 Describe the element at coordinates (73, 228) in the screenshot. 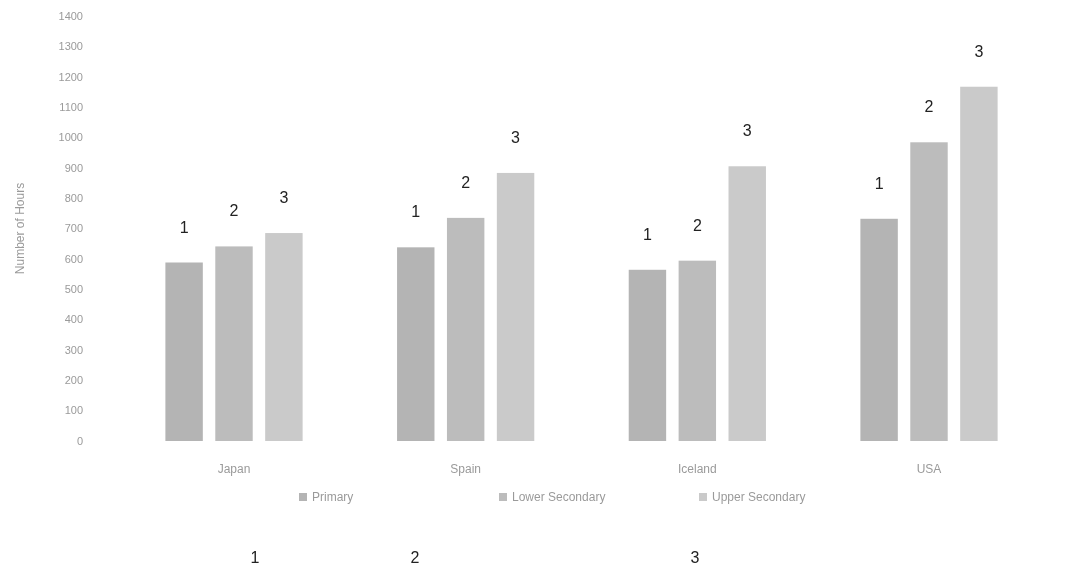

I see `y-tick-label: 700` at that location.